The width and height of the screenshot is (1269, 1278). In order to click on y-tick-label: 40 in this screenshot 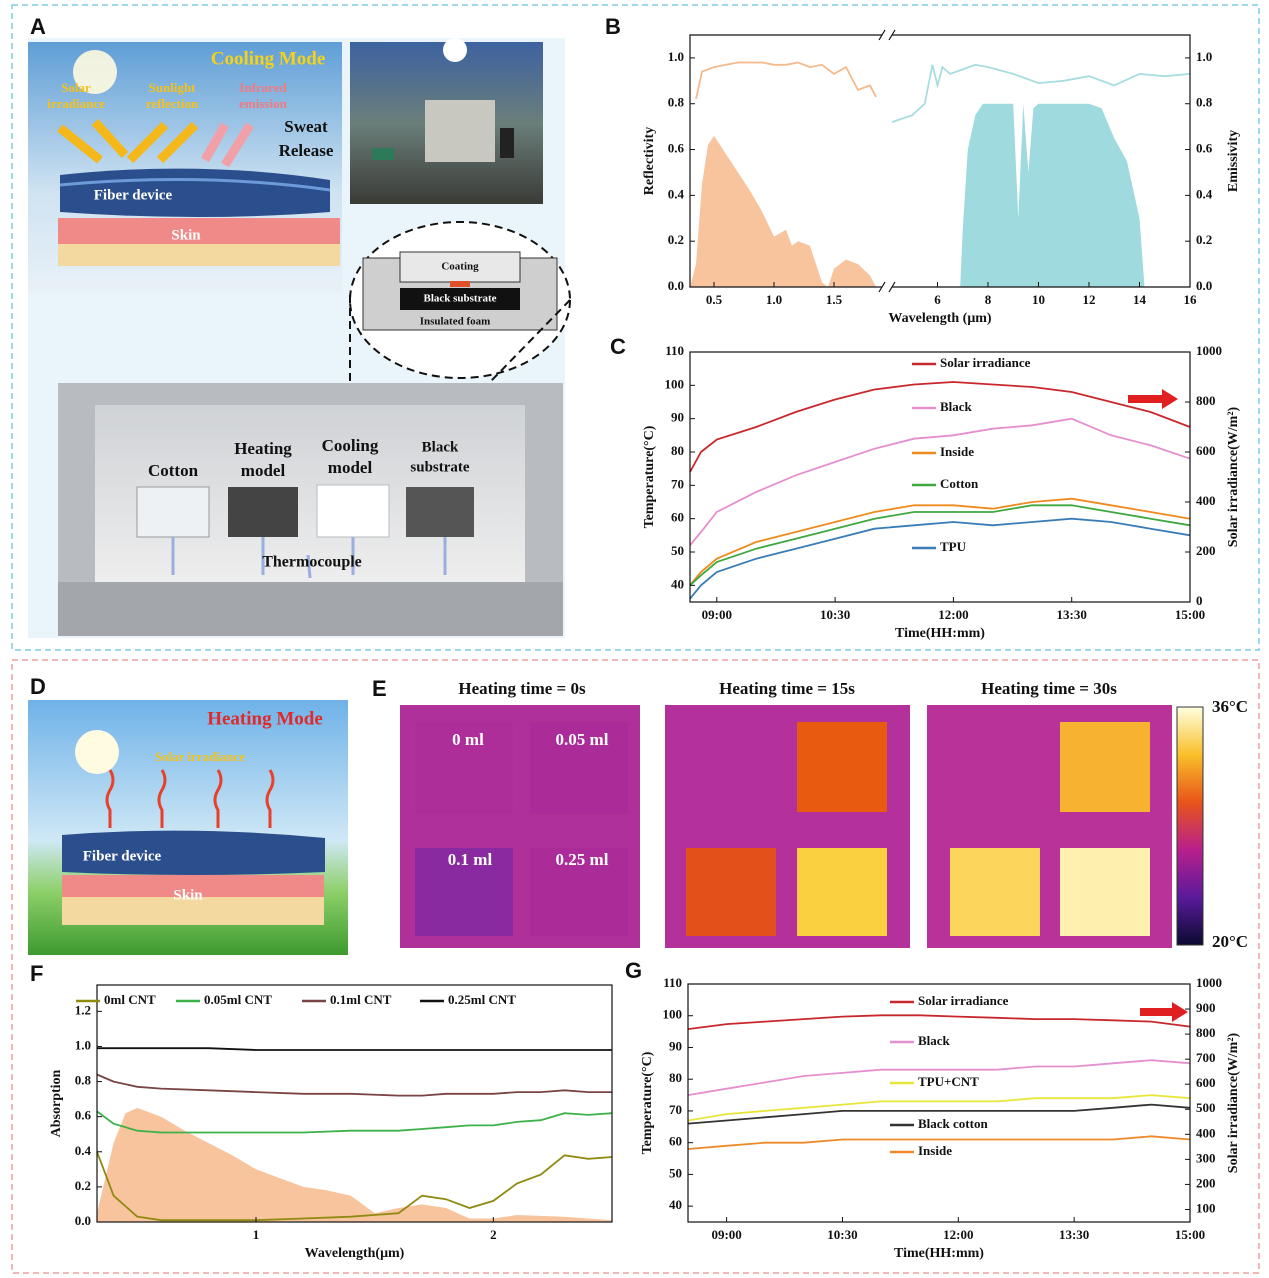, I will do `click(677, 583)`.